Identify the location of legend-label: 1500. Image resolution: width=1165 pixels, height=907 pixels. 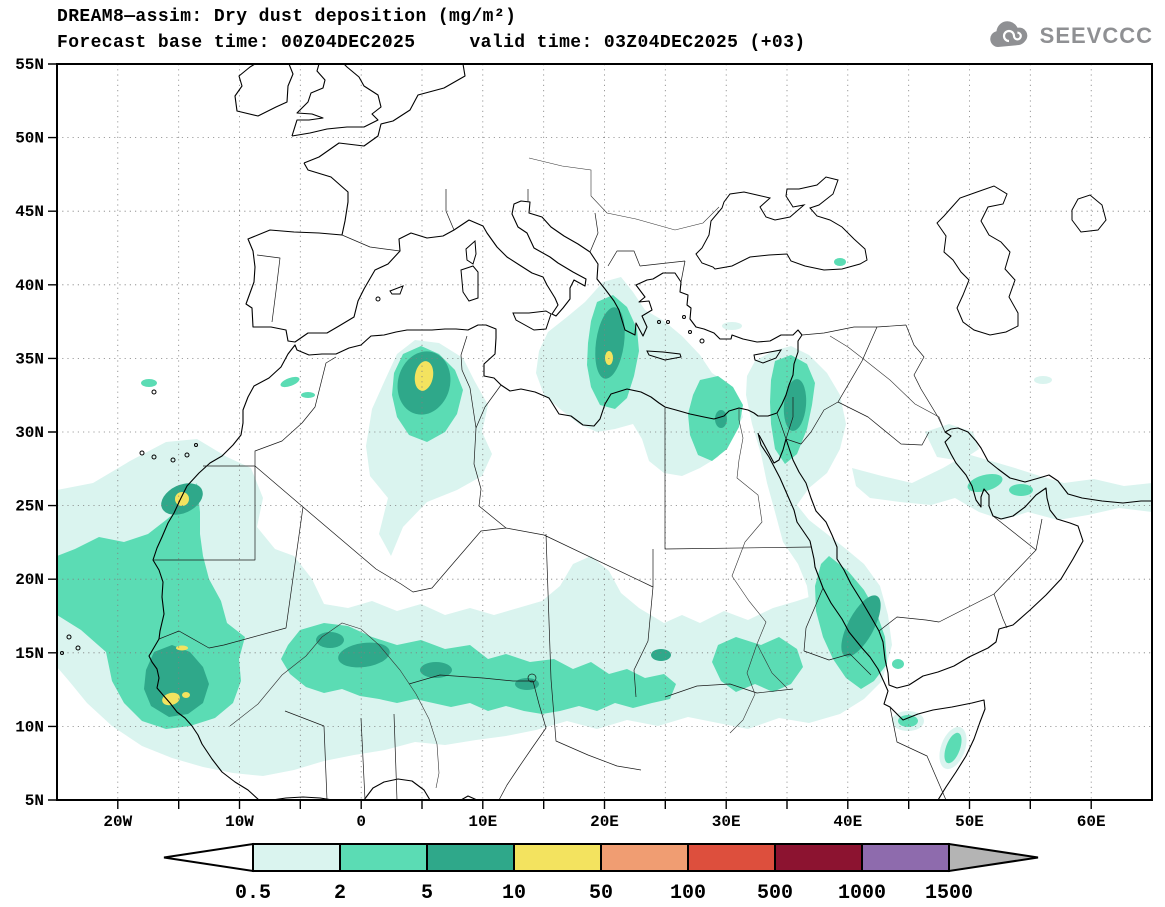
(949, 893).